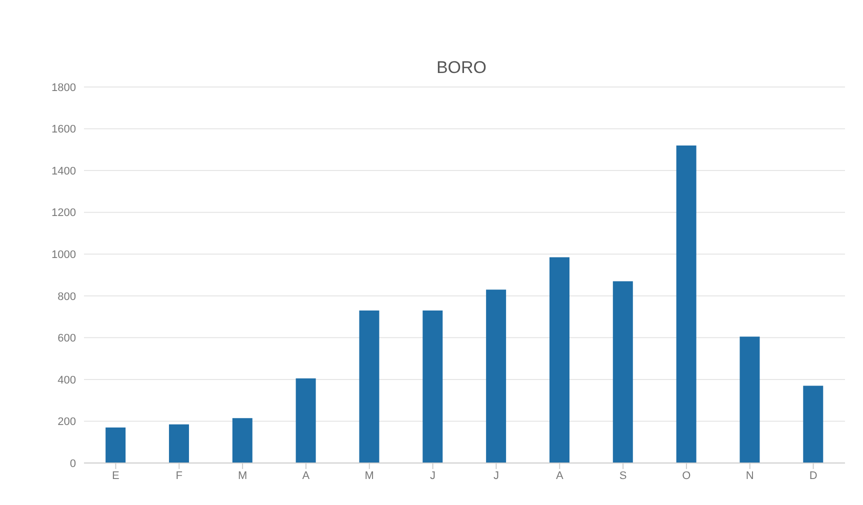  Describe the element at coordinates (67, 296) in the screenshot. I see `y-tick-label: 800` at that location.